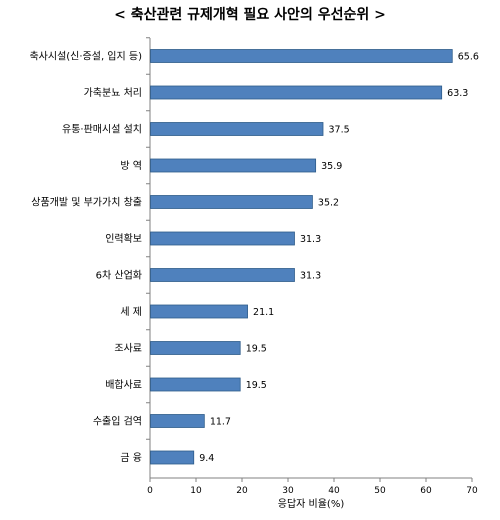 This screenshot has width=500, height=520. Describe the element at coordinates (150, 491) in the screenshot. I see `x-tick-label: 0` at that location.